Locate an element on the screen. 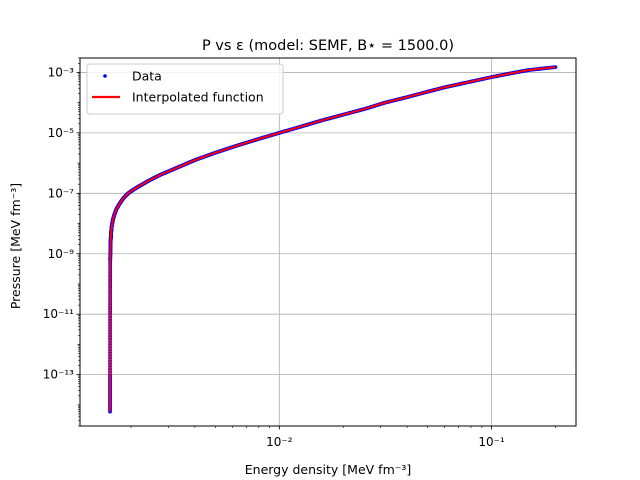 This screenshot has width=640, height=480. x-tick-label: 10⁻¹ is located at coordinates (491, 442).